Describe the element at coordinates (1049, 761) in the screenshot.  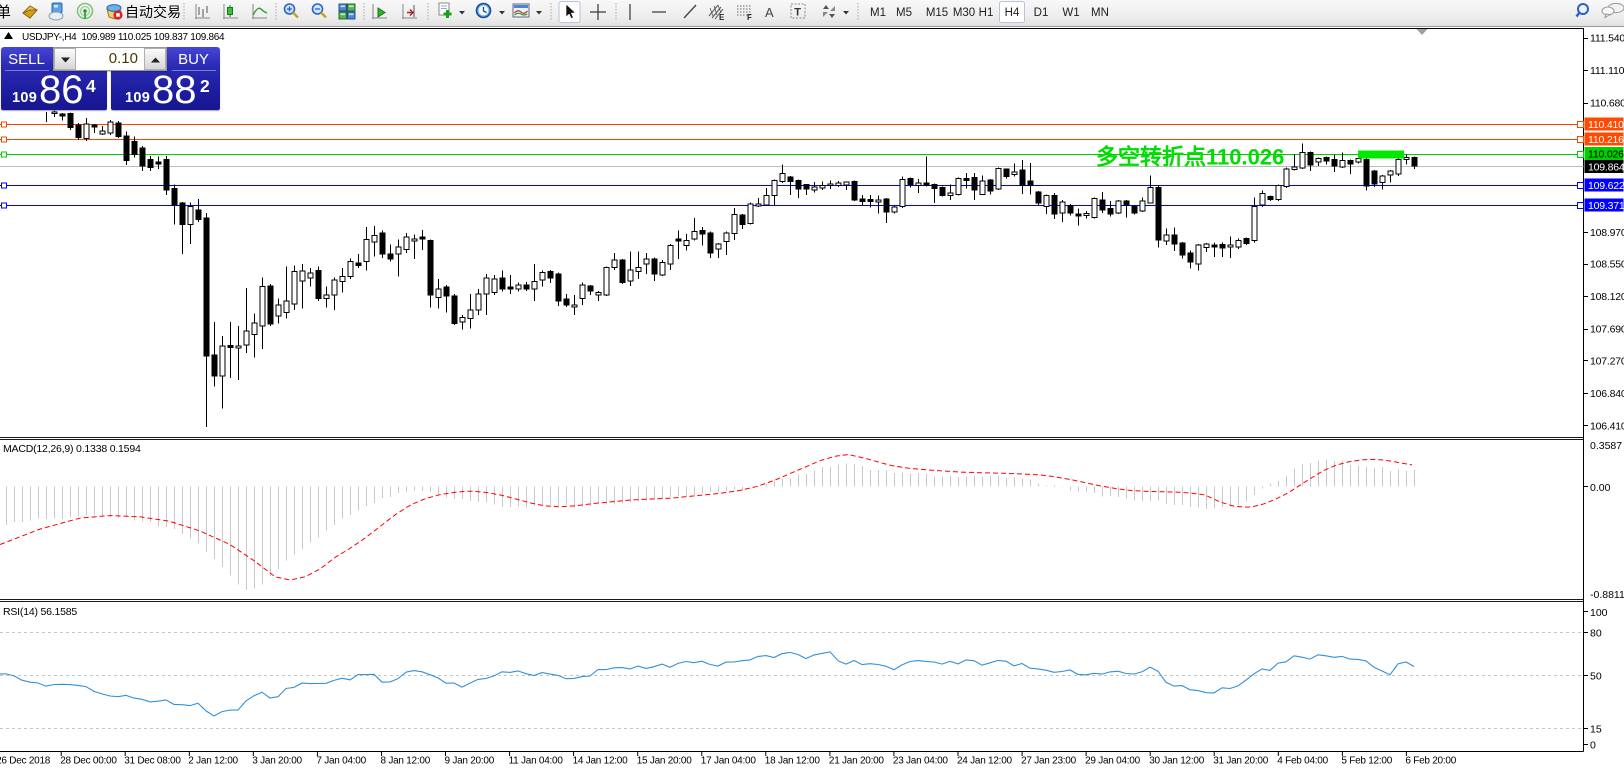
I see `svg-text: 27 Jan 23:00` at that location.